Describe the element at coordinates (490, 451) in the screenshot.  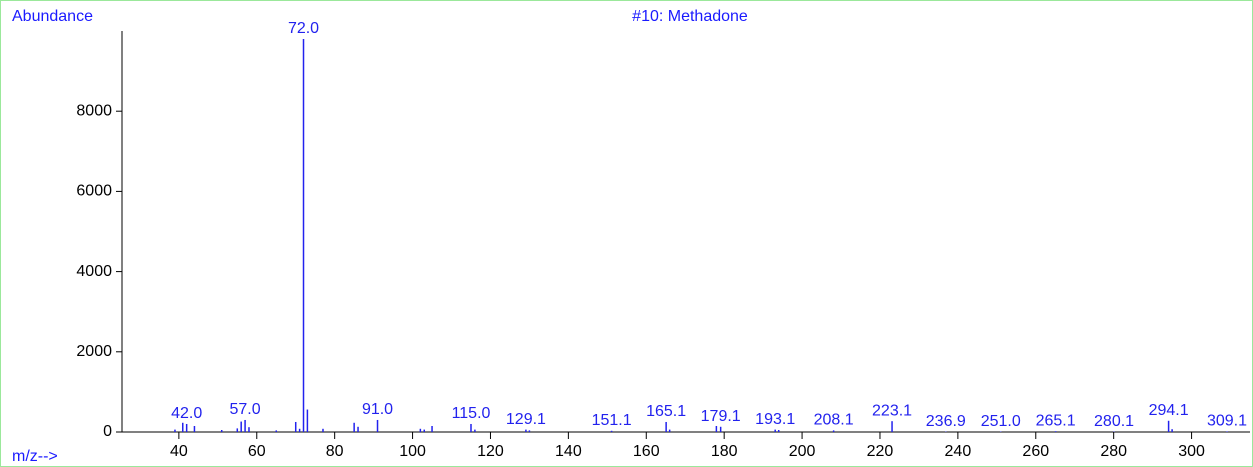
I see `x-tick-label: 120` at that location.